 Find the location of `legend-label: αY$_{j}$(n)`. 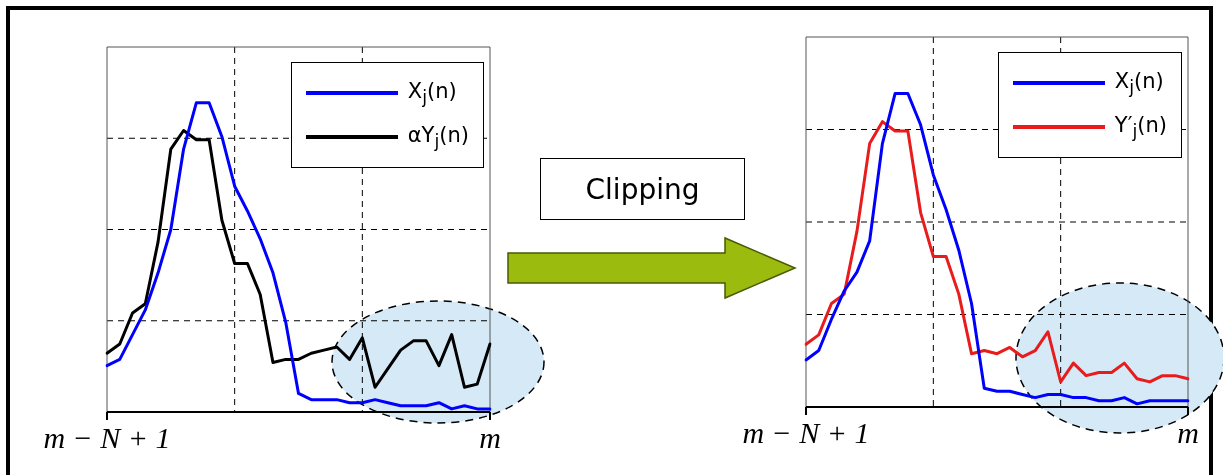

legend-label: αY$_{j}$(n) is located at coordinates (438, 137).